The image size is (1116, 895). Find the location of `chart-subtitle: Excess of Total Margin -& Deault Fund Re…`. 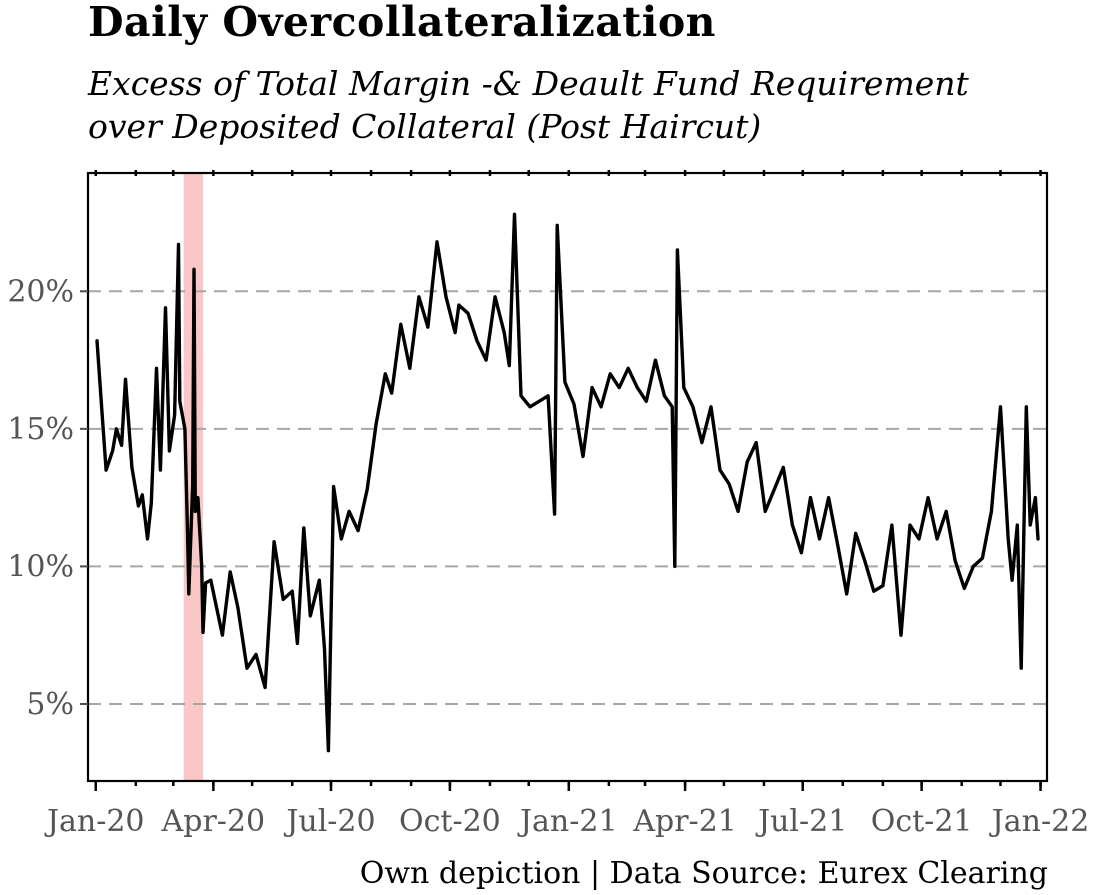

chart-subtitle: Excess of Total Margin -& Deault Fund Re… is located at coordinates (528, 105).